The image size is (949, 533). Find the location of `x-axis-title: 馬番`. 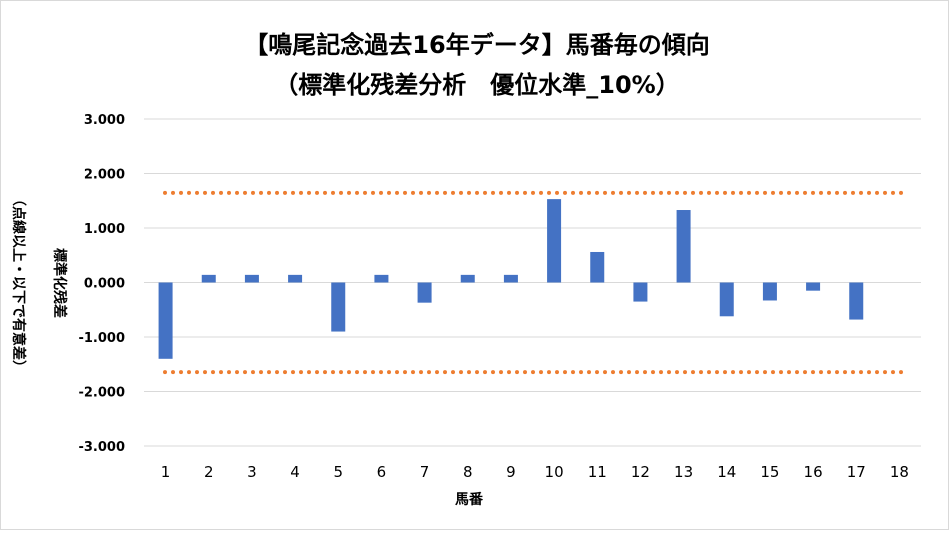

x-axis-title: 馬番 is located at coordinates (469, 499).